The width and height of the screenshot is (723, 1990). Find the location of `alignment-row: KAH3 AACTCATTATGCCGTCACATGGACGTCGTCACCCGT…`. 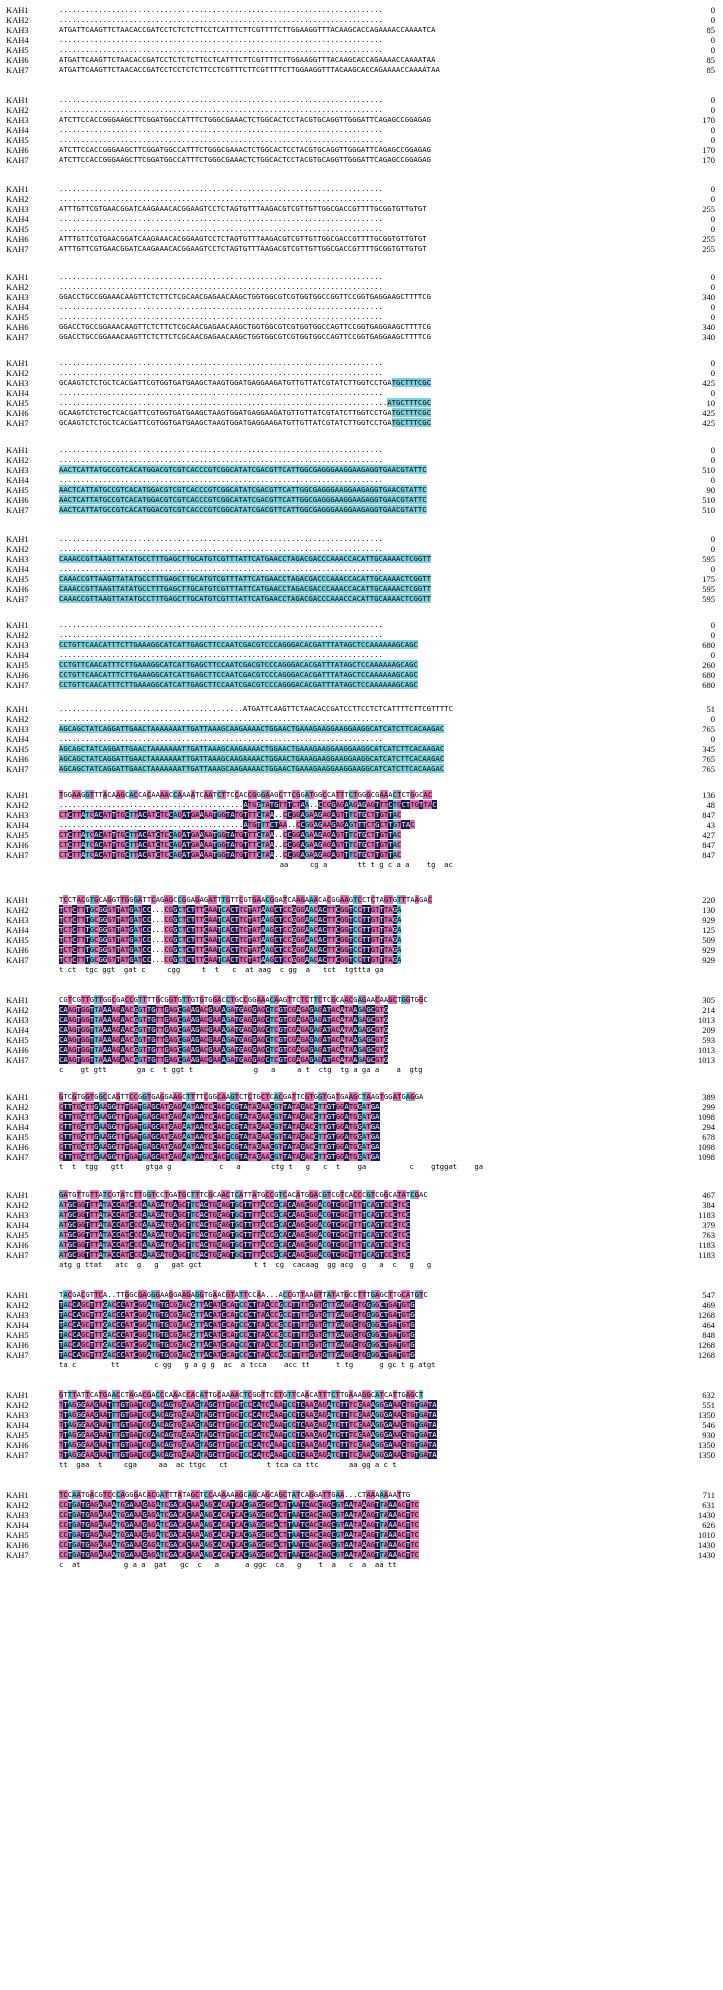

alignment-row: KAH3 AACTCATTATGCCGTCACATGGACGTCGTCACCCGT… is located at coordinates (361, 470).